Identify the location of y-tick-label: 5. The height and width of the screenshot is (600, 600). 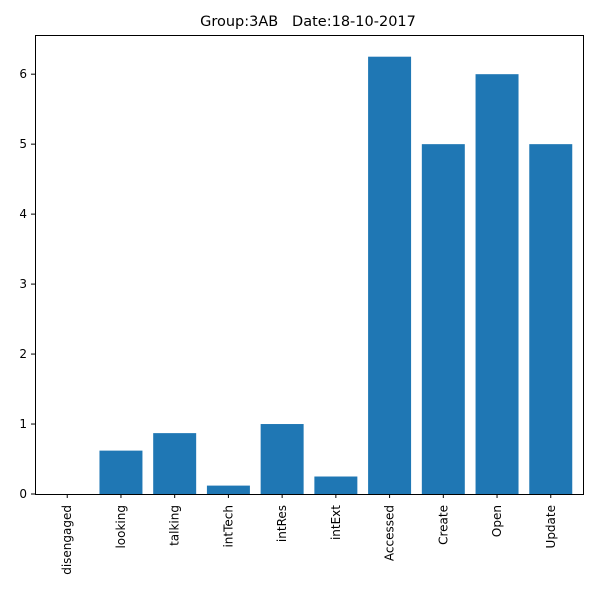
(23, 144).